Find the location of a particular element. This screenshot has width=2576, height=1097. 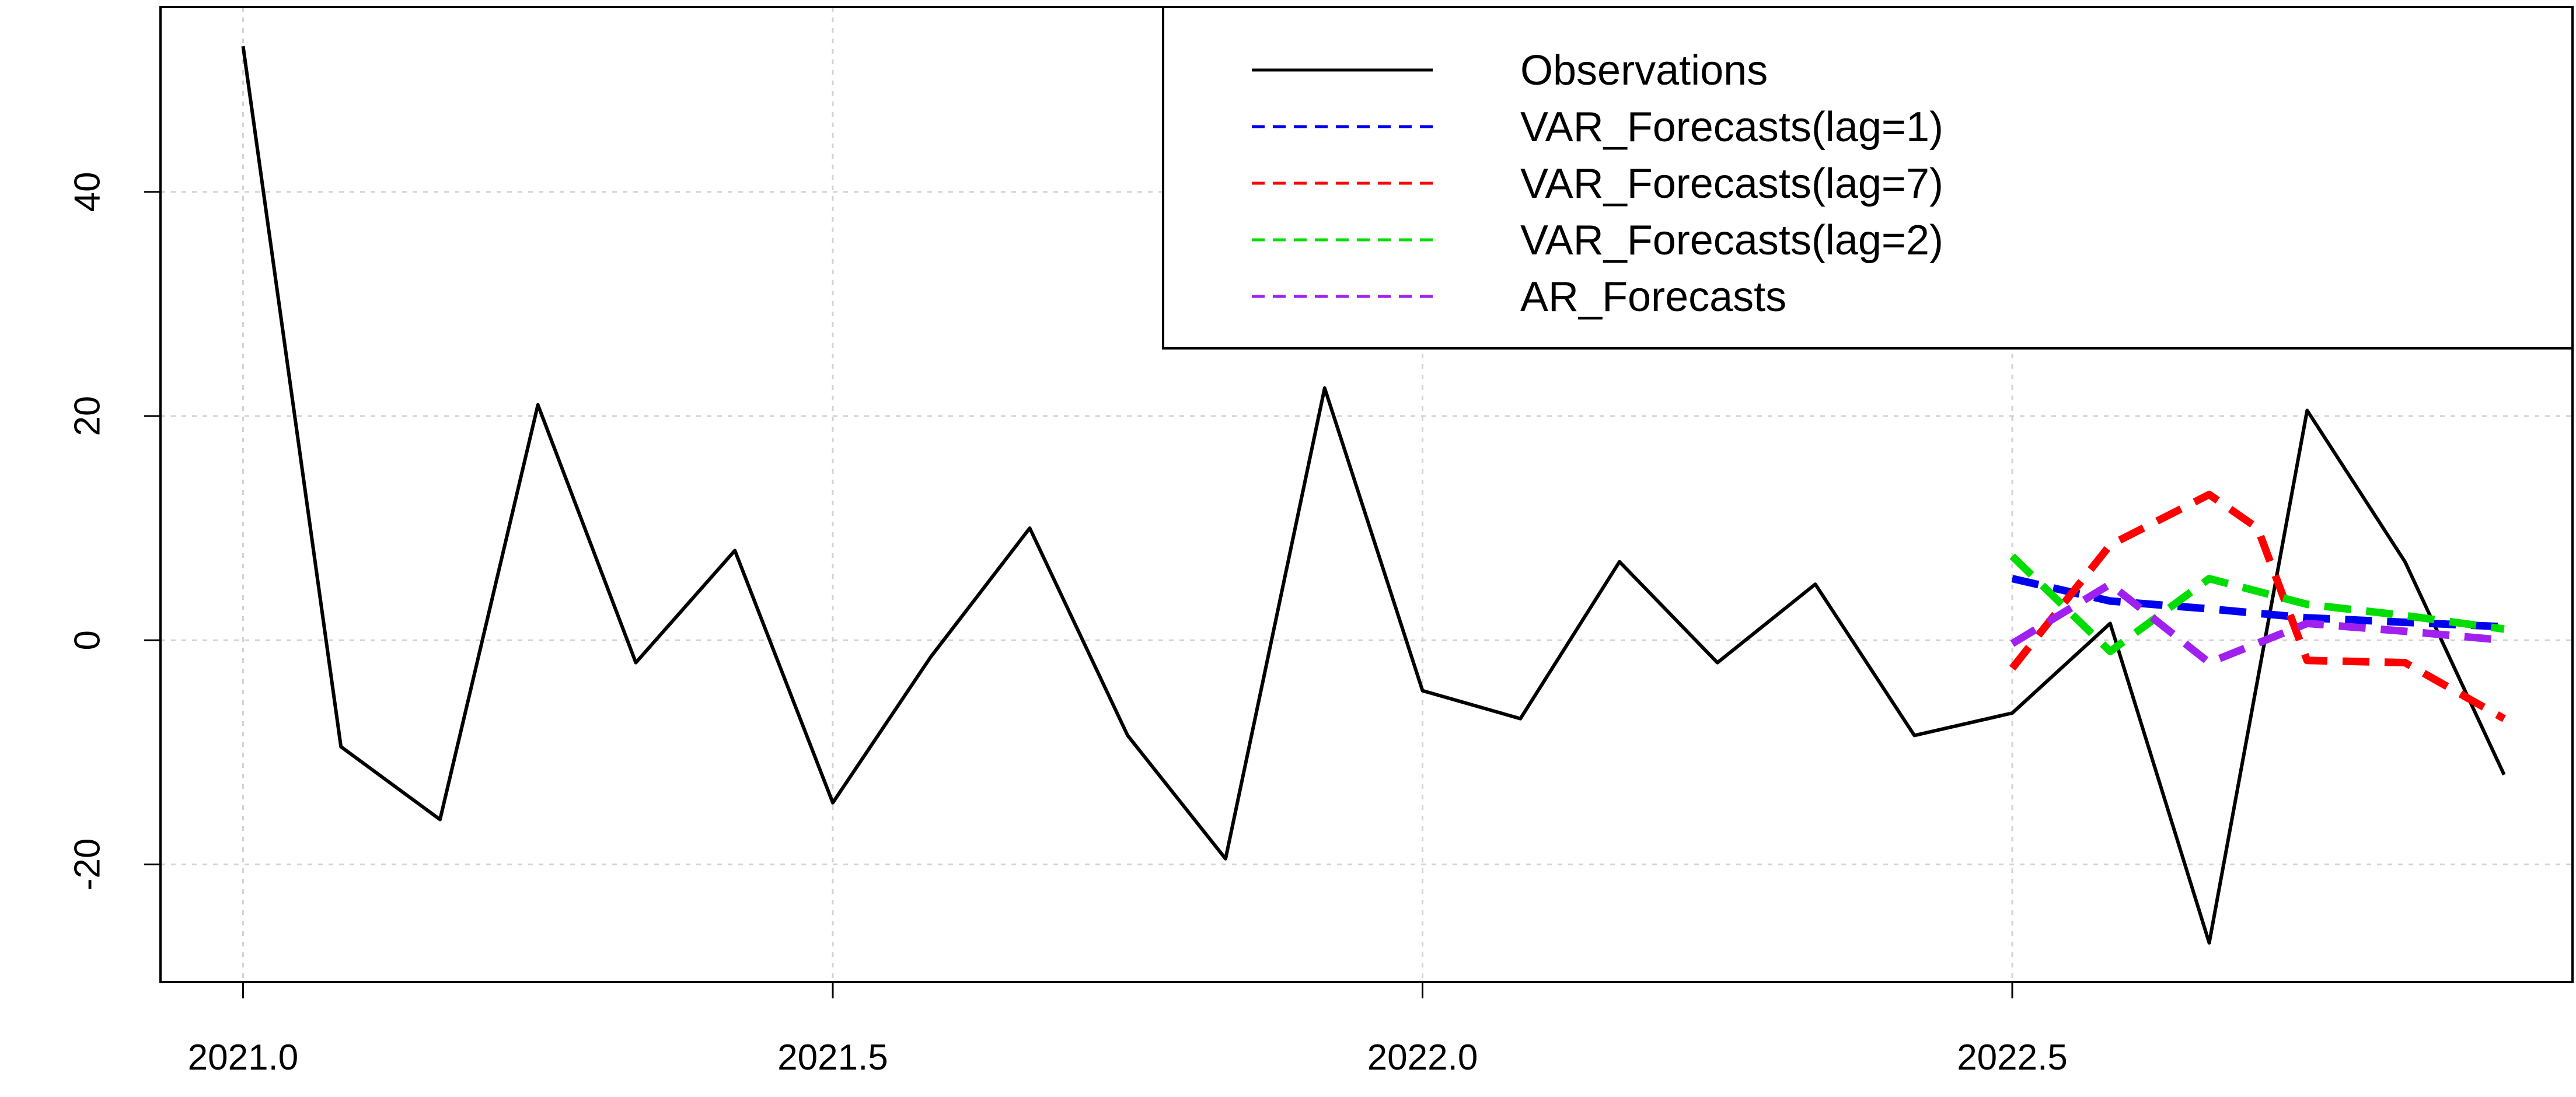

x-tick-label: 2022.0 is located at coordinates (1422, 1057).